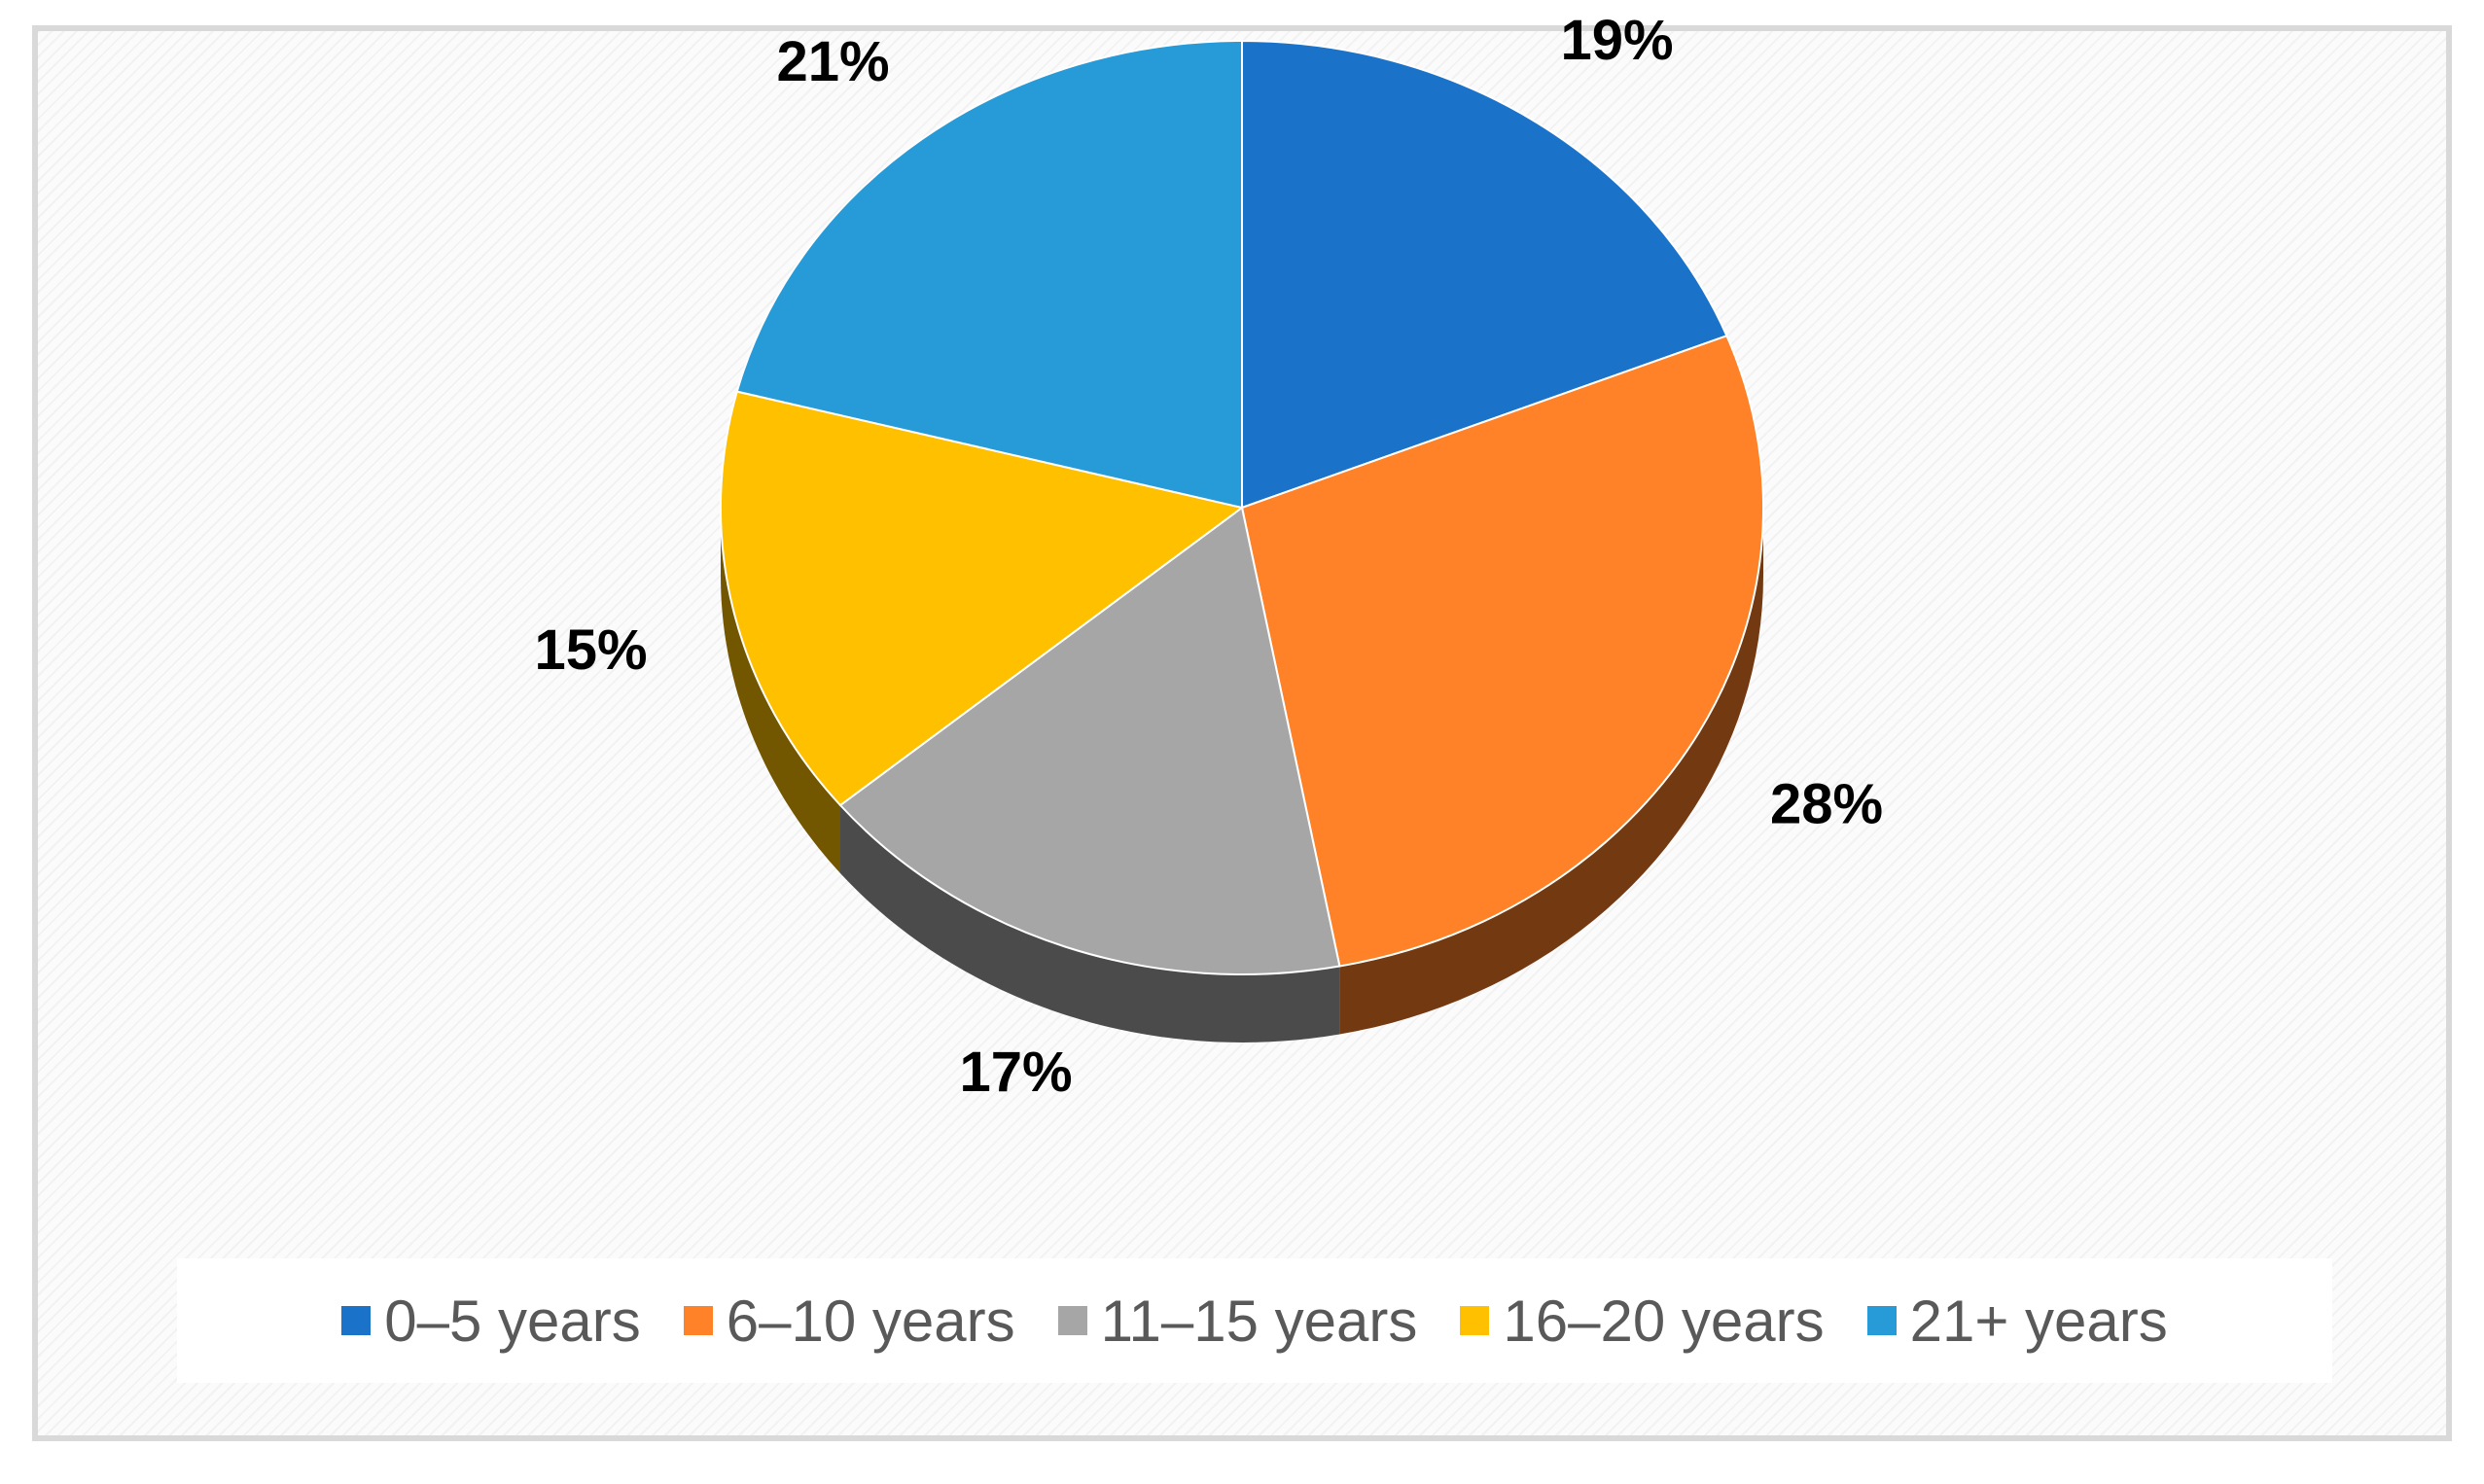 This screenshot has height=1484, width=2484. I want to click on legend-label: 6–10 years, so click(870, 1321).